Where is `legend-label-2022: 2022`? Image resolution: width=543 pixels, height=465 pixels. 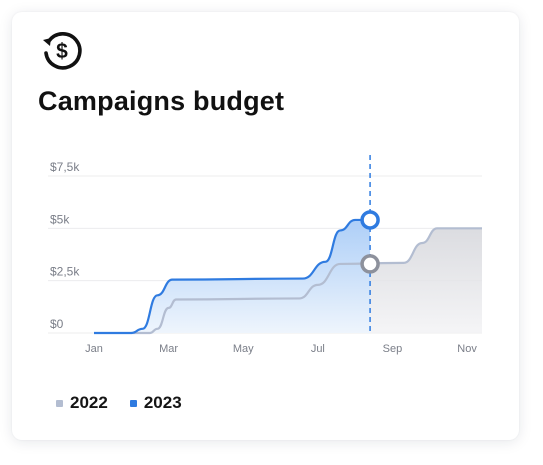 legend-label-2022: 2022 is located at coordinates (89, 402).